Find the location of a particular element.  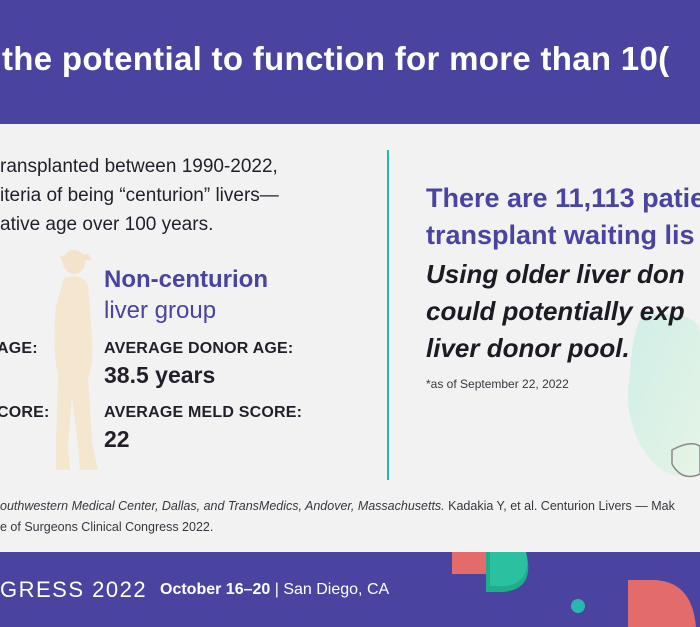

average-meld-score-value: 22 is located at coordinates (117, 439).